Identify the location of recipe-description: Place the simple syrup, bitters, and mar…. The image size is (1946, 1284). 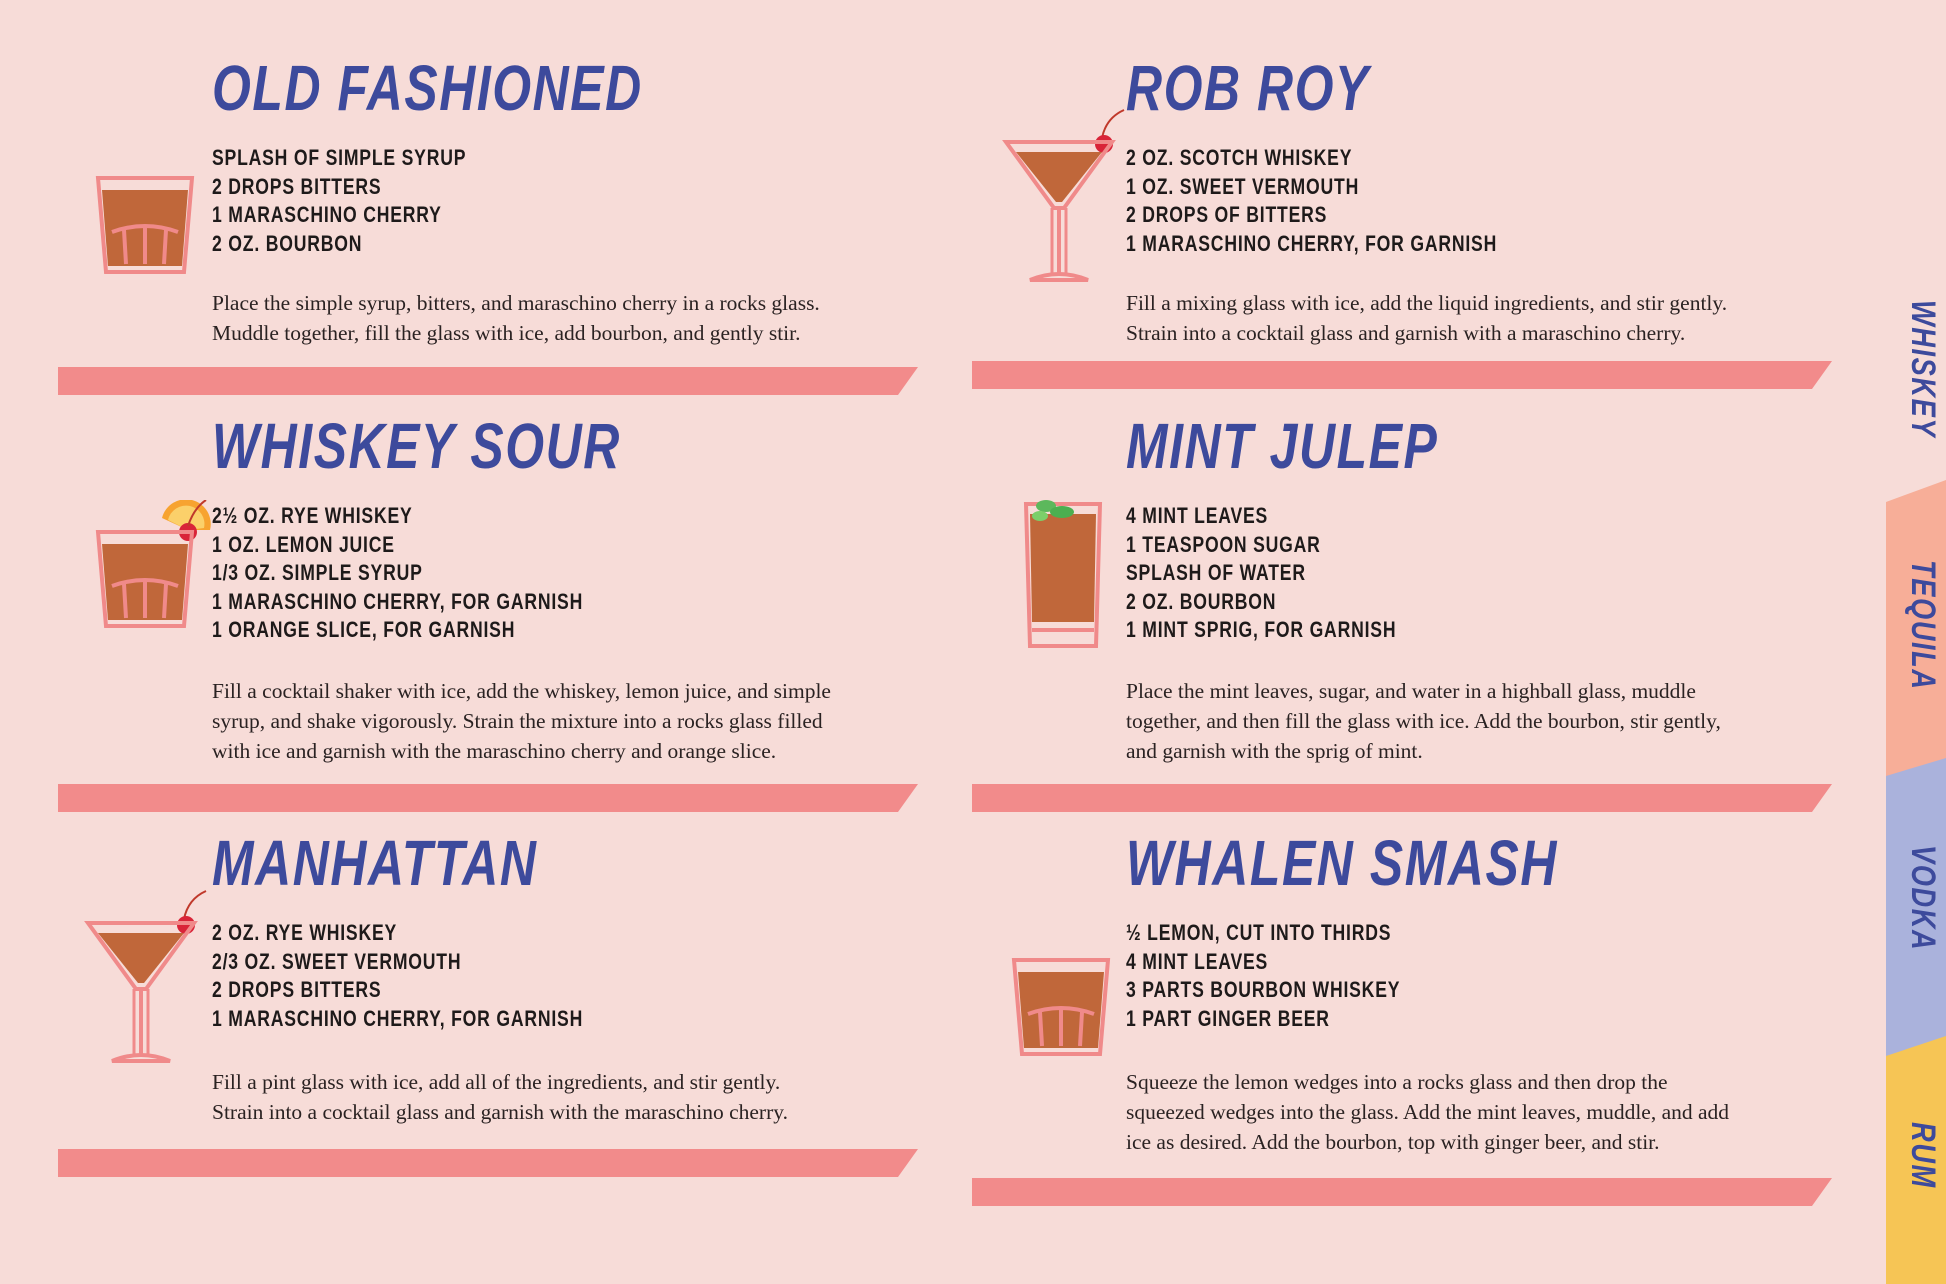
(516, 318).